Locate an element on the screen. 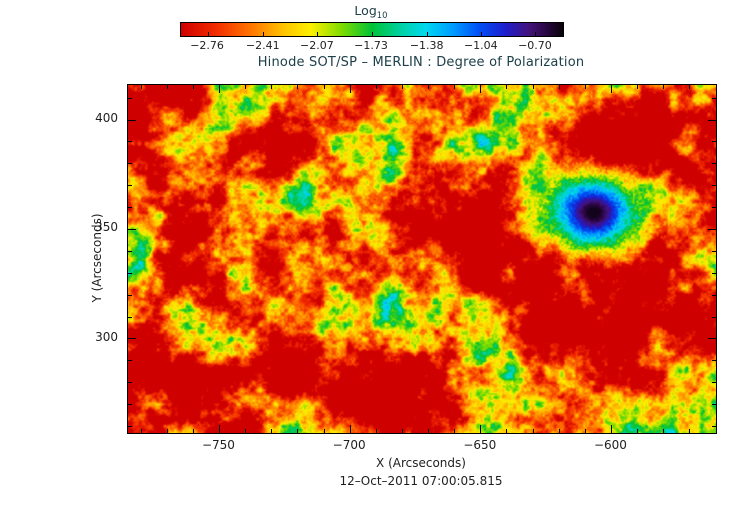  colorbar-tick-label: −2.07 is located at coordinates (317, 45).